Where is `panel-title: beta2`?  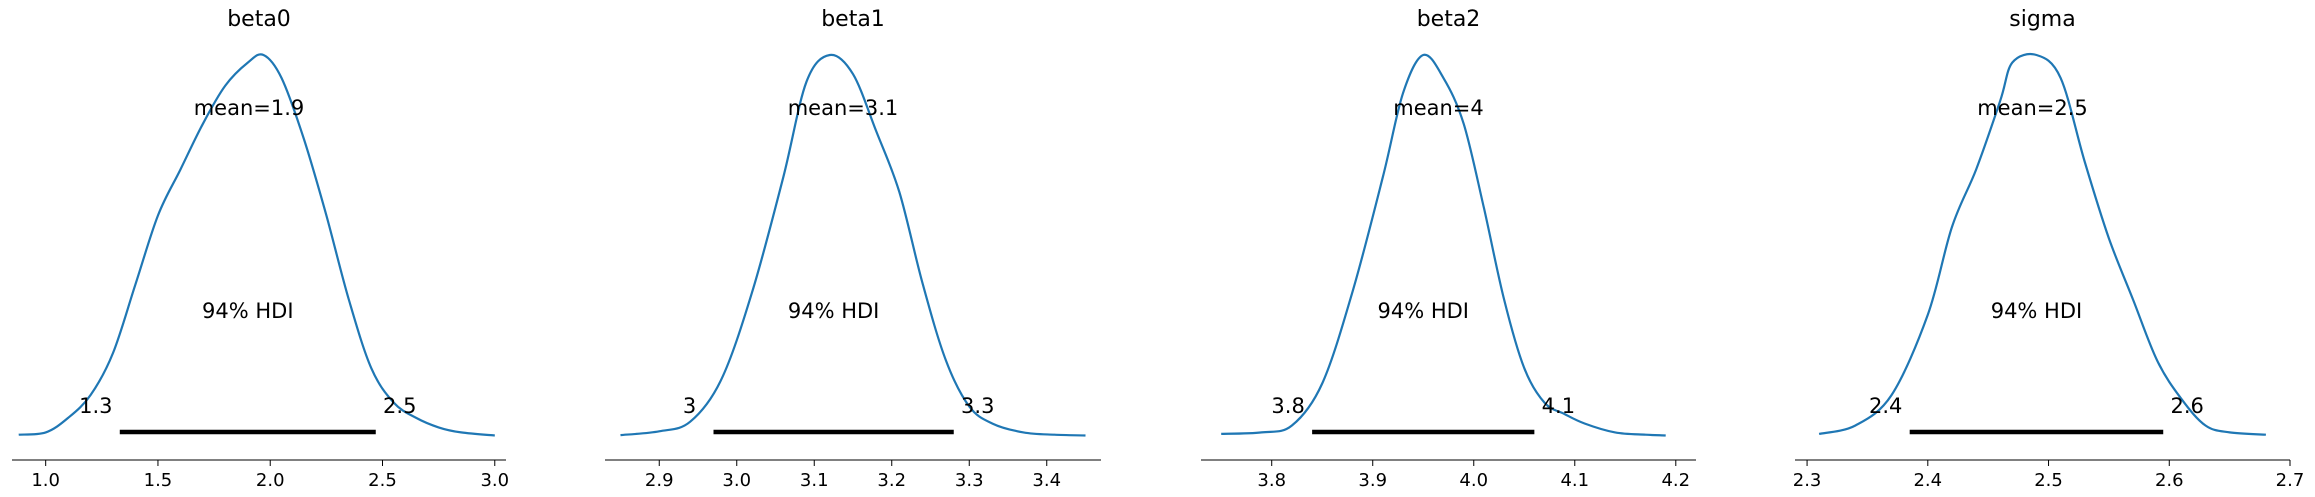
panel-title: beta2 is located at coordinates (1449, 19).